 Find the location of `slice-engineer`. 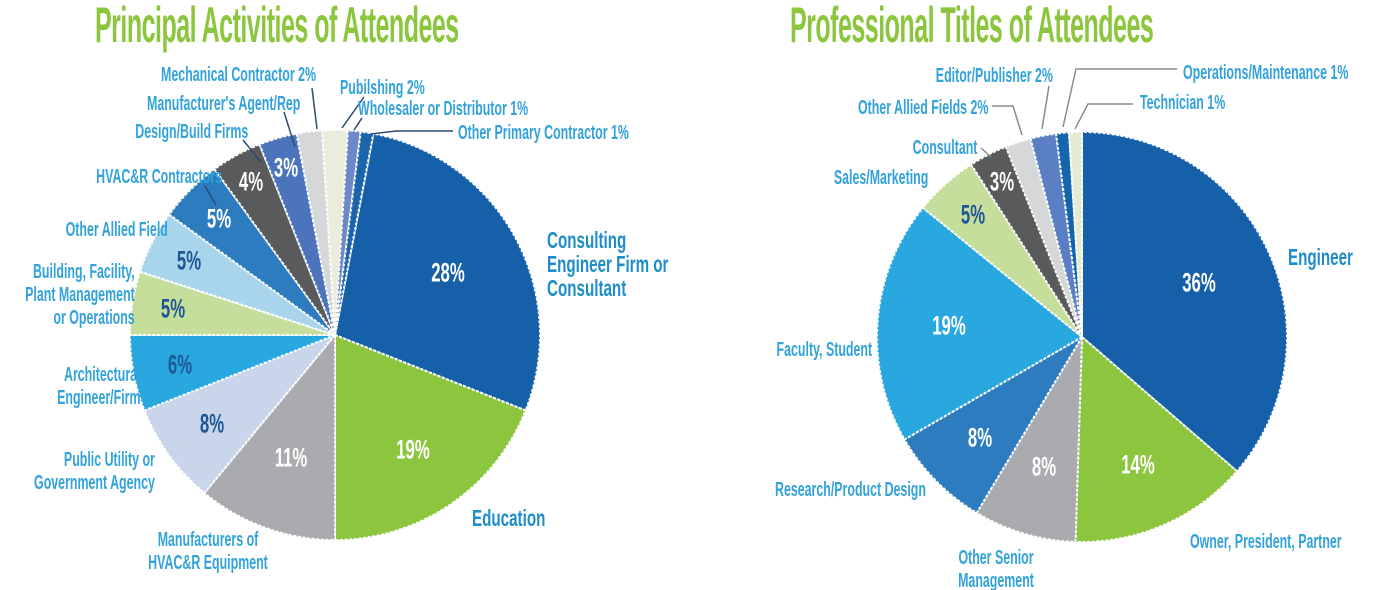

slice-engineer is located at coordinates (1184, 302).